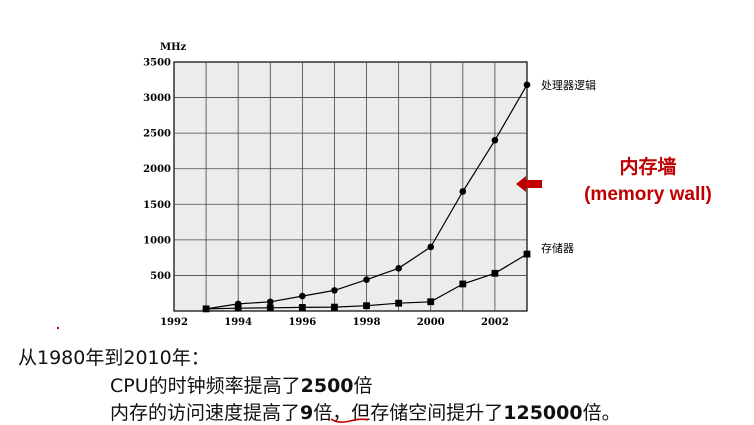 The image size is (754, 425). What do you see at coordinates (648, 194) in the screenshot?
I see `memory-wall-subtitle: (memory wall)` at bounding box center [648, 194].